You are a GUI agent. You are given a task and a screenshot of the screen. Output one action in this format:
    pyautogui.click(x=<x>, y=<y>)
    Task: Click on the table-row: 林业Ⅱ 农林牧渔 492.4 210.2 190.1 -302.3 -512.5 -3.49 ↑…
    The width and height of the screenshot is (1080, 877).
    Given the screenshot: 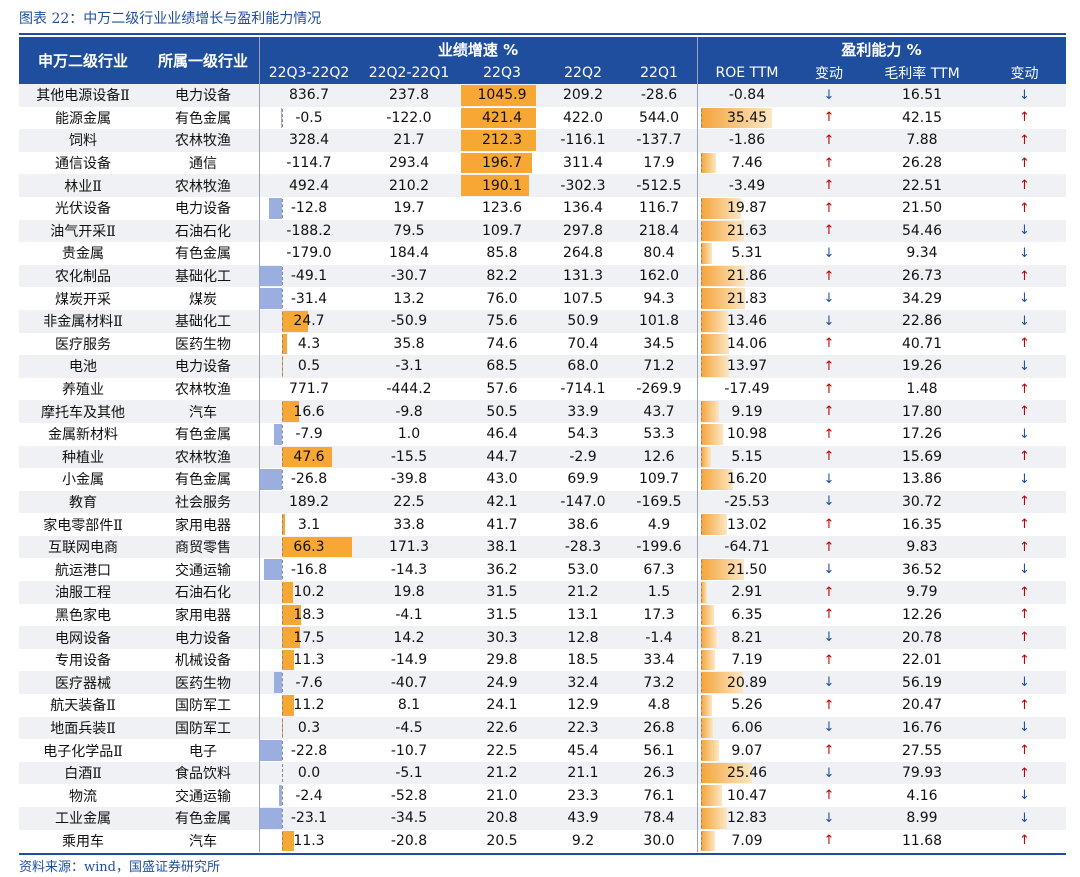 What is the action you would take?
    pyautogui.click(x=542, y=185)
    